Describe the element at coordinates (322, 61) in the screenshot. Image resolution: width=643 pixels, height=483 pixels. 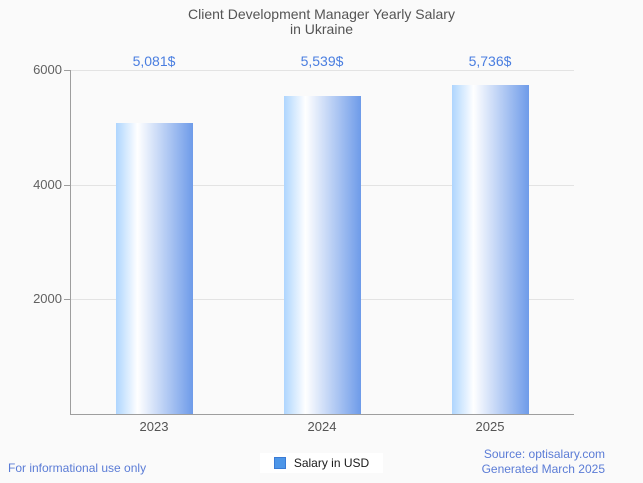
I see `value-label-2024: 5,539$` at that location.